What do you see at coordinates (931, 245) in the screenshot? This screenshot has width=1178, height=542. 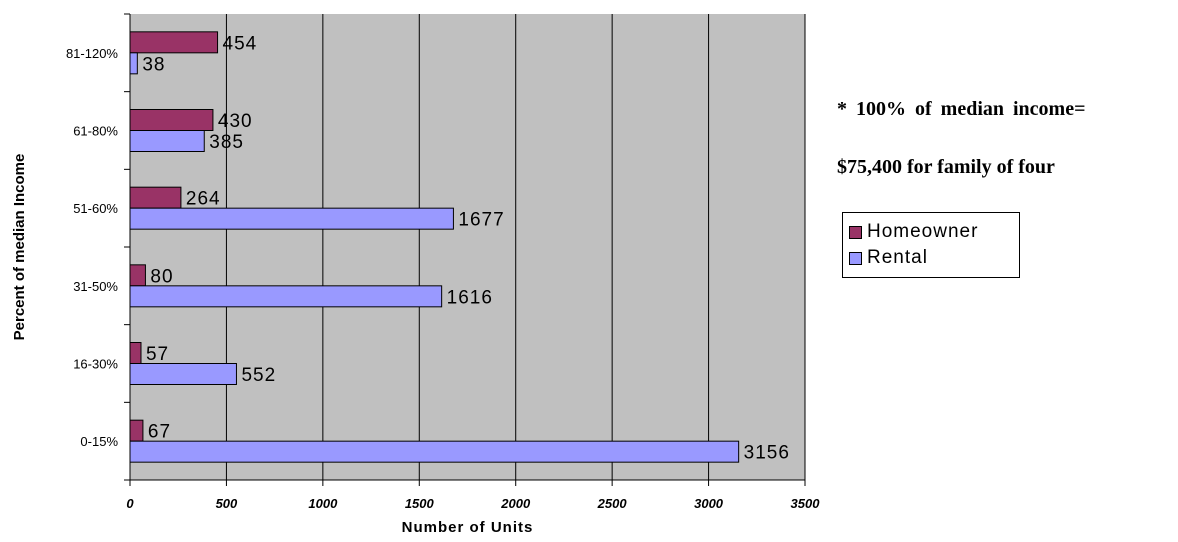 I see `legend: Homeowner Rental` at bounding box center [931, 245].